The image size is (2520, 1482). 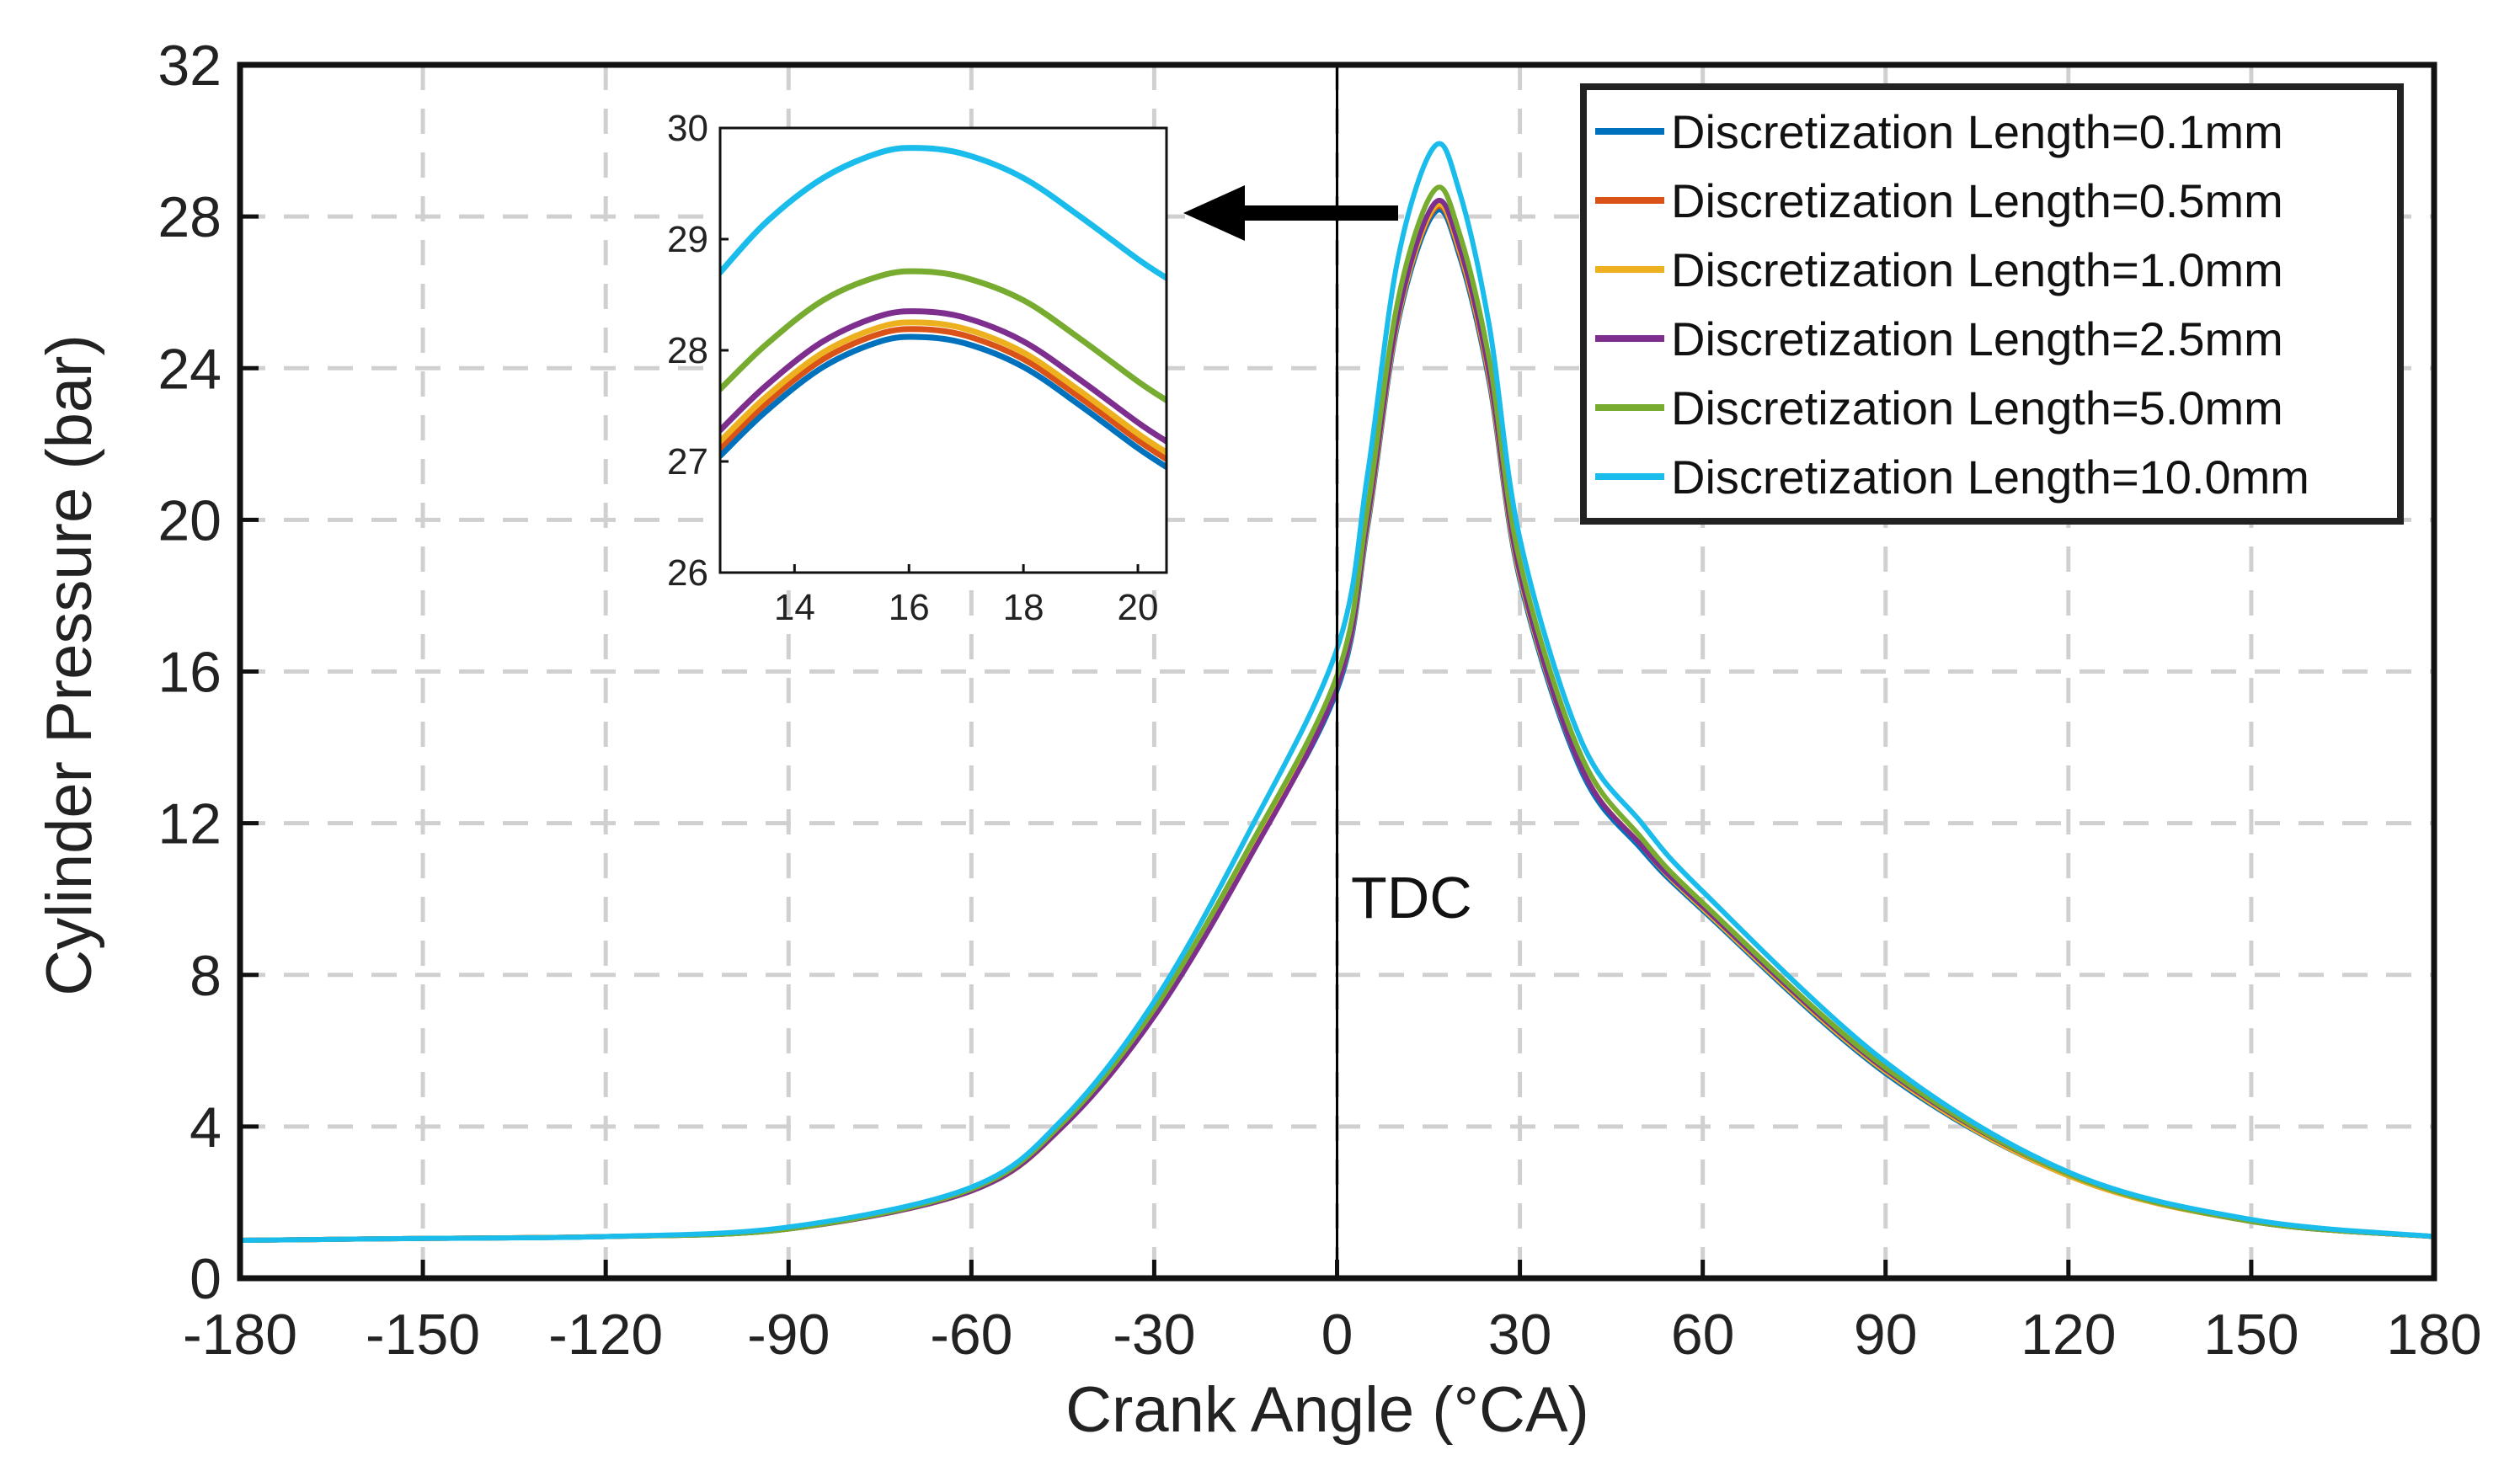 I want to click on inset-y-tick-label: 26, so click(x=688, y=573).